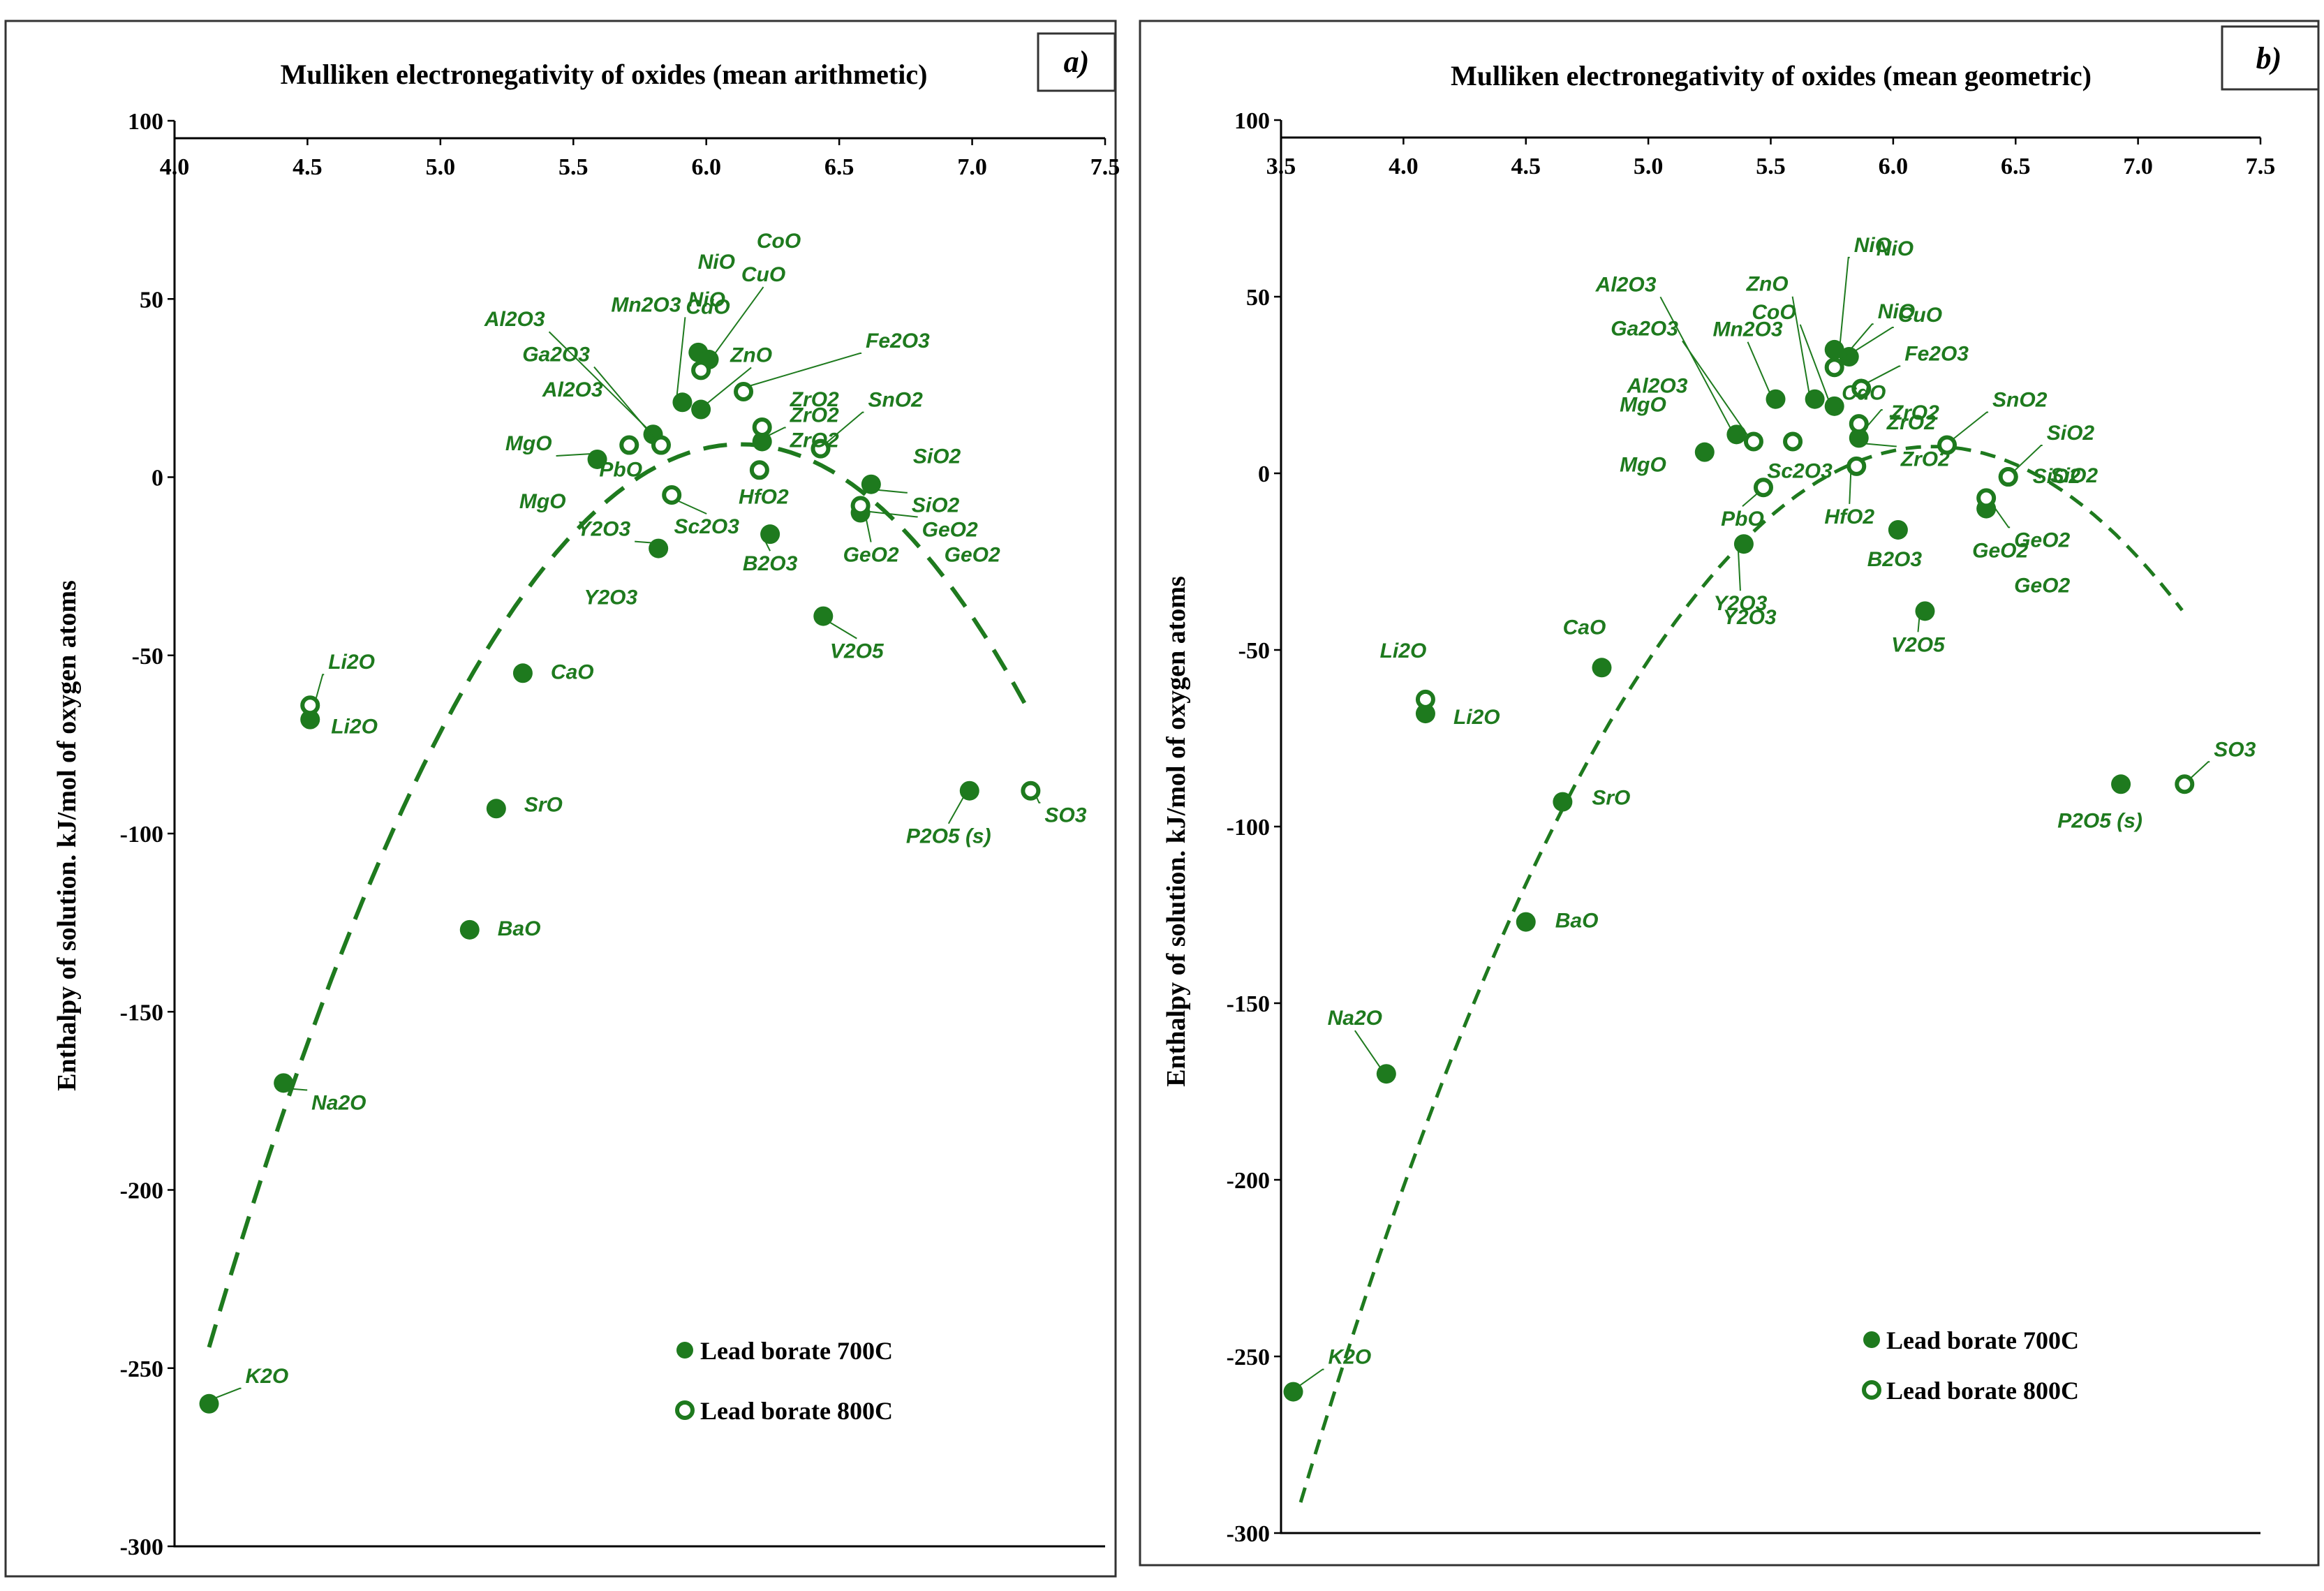  I want to click on point-filled-v2o5, so click(823, 616).